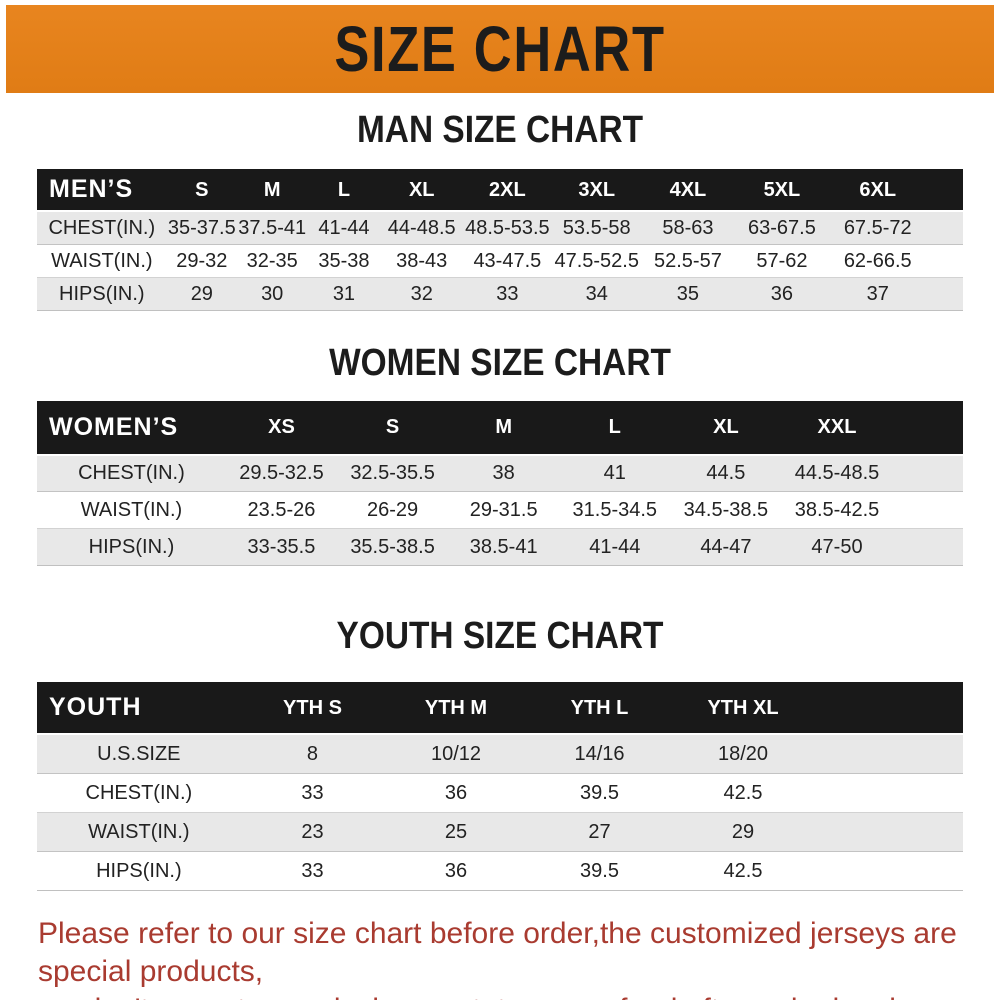 This screenshot has height=1000, width=1000. Describe the element at coordinates (726, 547) in the screenshot. I see `cell-value: 44-47` at that location.